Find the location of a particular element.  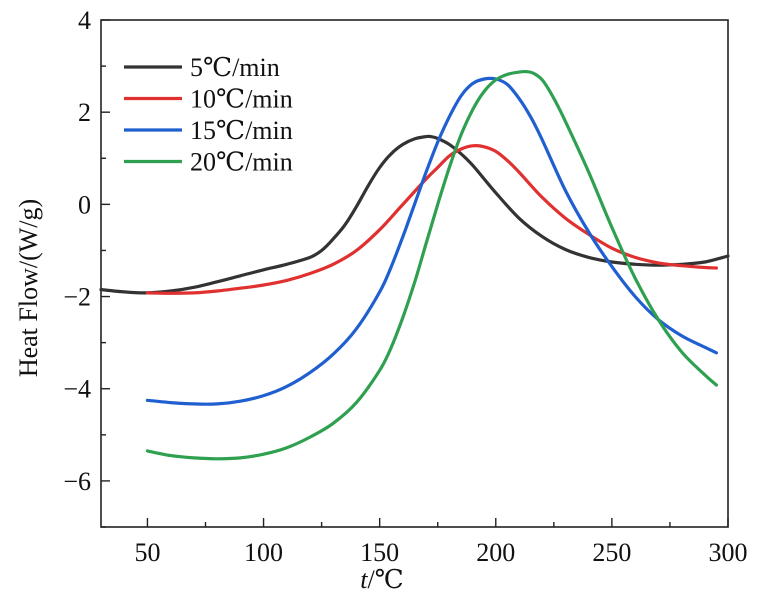

y-tick-label: 2 is located at coordinates (84, 112).